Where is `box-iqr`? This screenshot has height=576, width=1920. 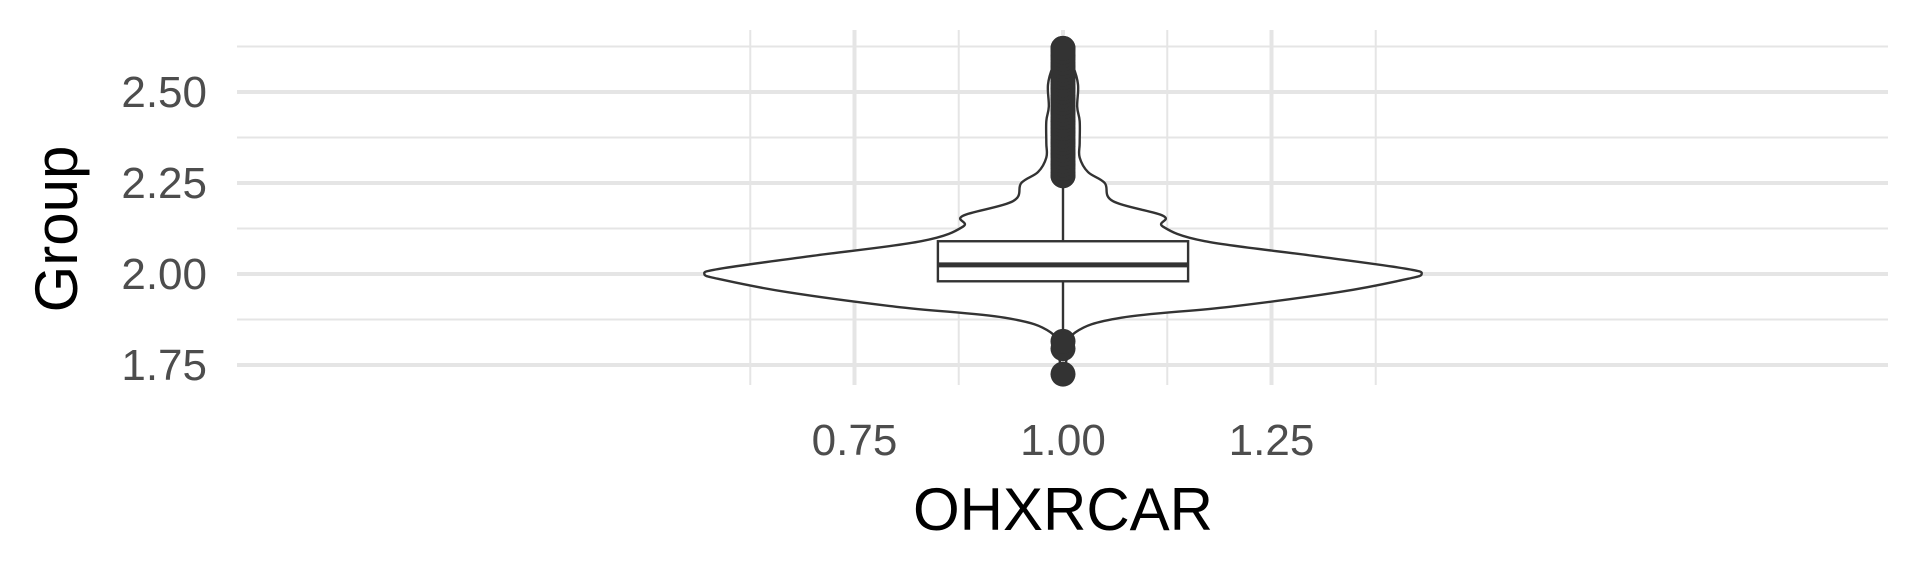
box-iqr is located at coordinates (1063, 261).